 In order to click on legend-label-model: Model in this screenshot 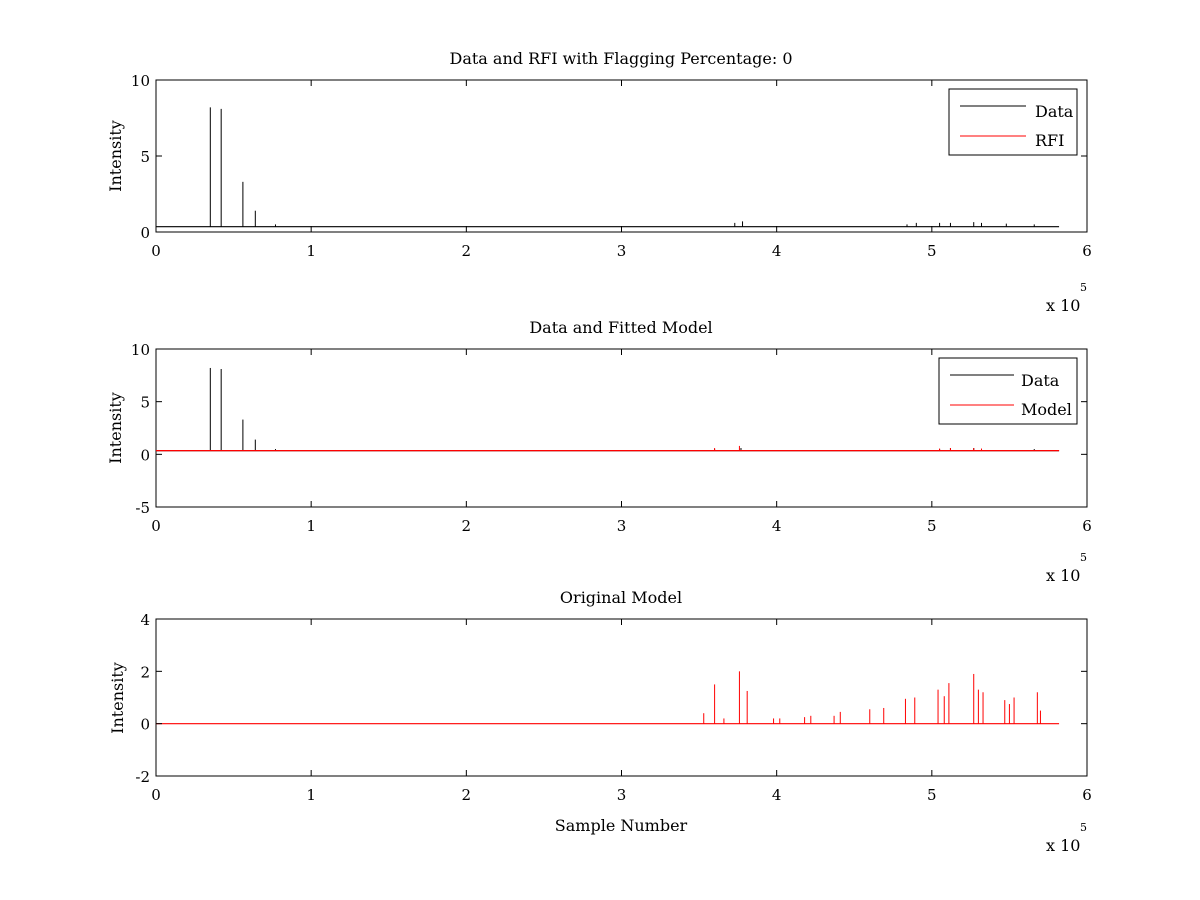, I will do `click(1046, 409)`.